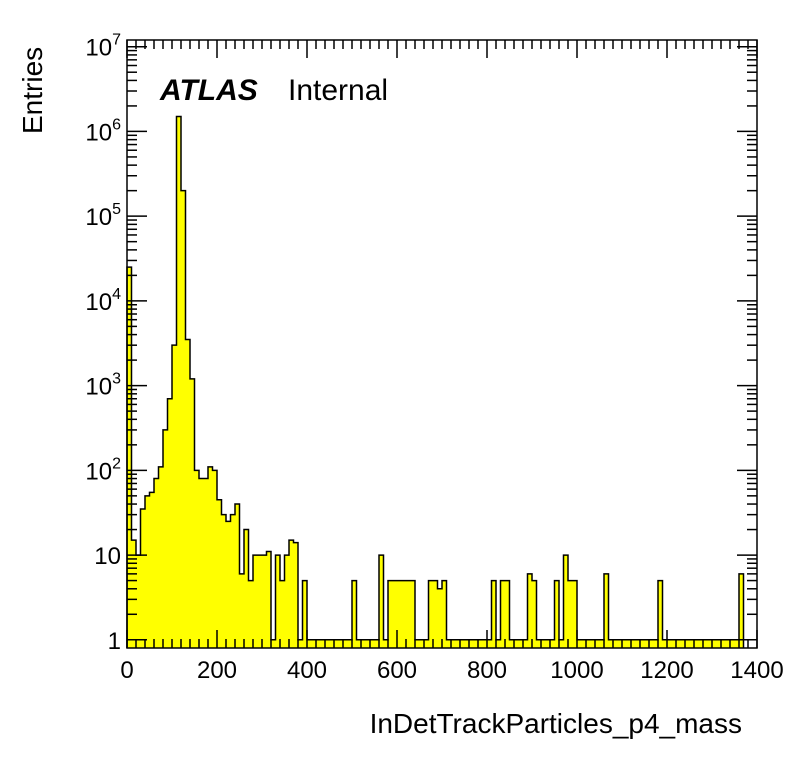 The width and height of the screenshot is (796, 772). I want to click on x-tick-label: 800, so click(487, 670).